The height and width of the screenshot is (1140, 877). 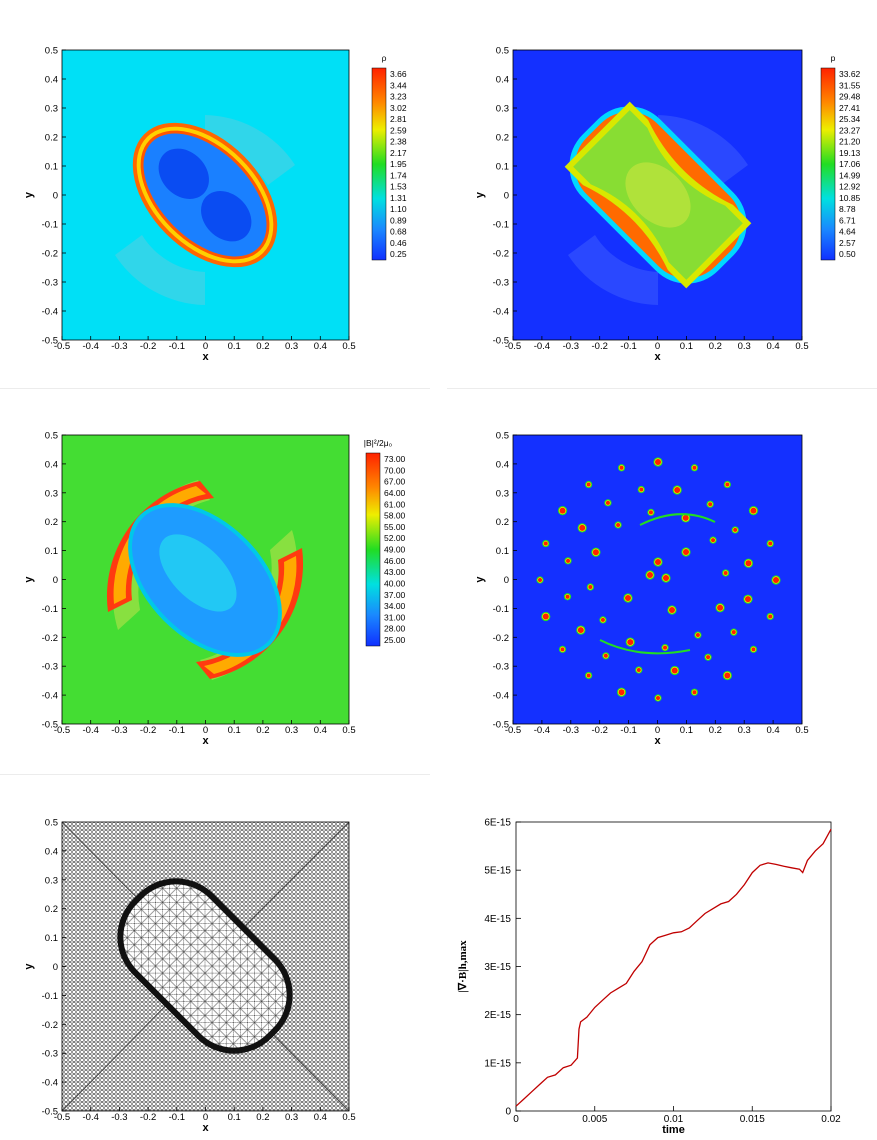 What do you see at coordinates (379, 164) in the screenshot?
I see `density-colorbar` at bounding box center [379, 164].